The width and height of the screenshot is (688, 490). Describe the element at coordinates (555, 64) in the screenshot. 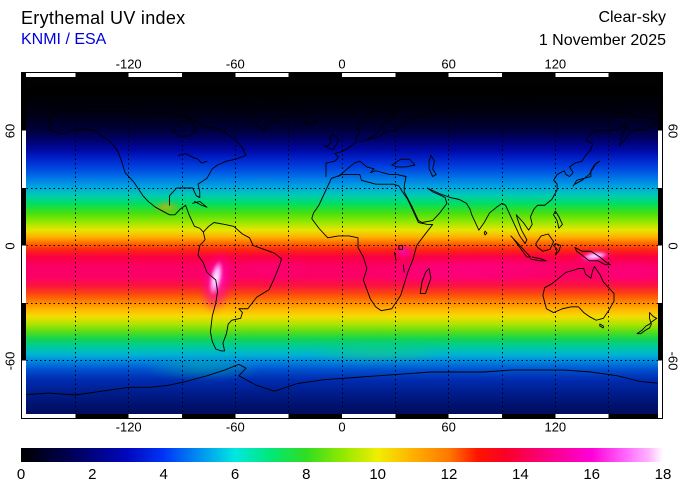

I see `top-axis-label-120: 120` at that location.